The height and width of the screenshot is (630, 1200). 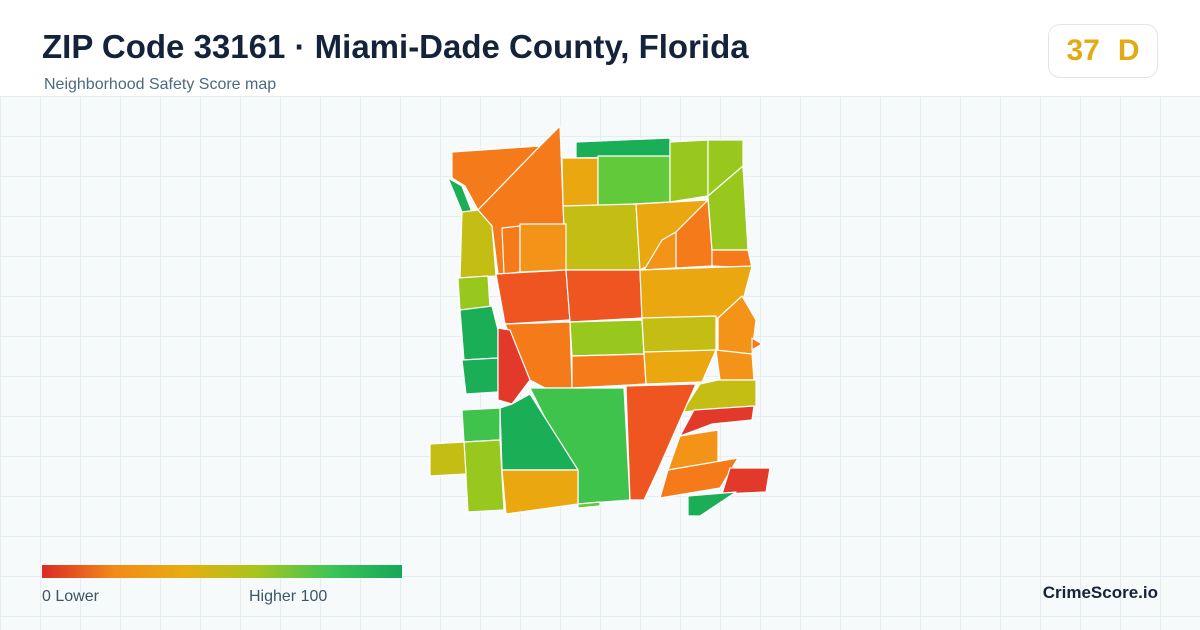 What do you see at coordinates (70, 596) in the screenshot?
I see `legend-min-label: 0 Lower` at bounding box center [70, 596].